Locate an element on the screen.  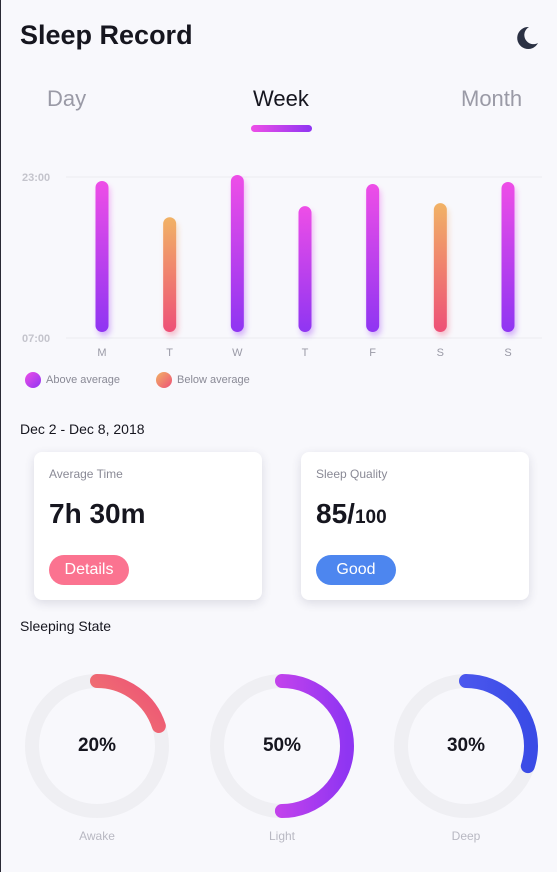
deep-ring-arc is located at coordinates (466, 746).